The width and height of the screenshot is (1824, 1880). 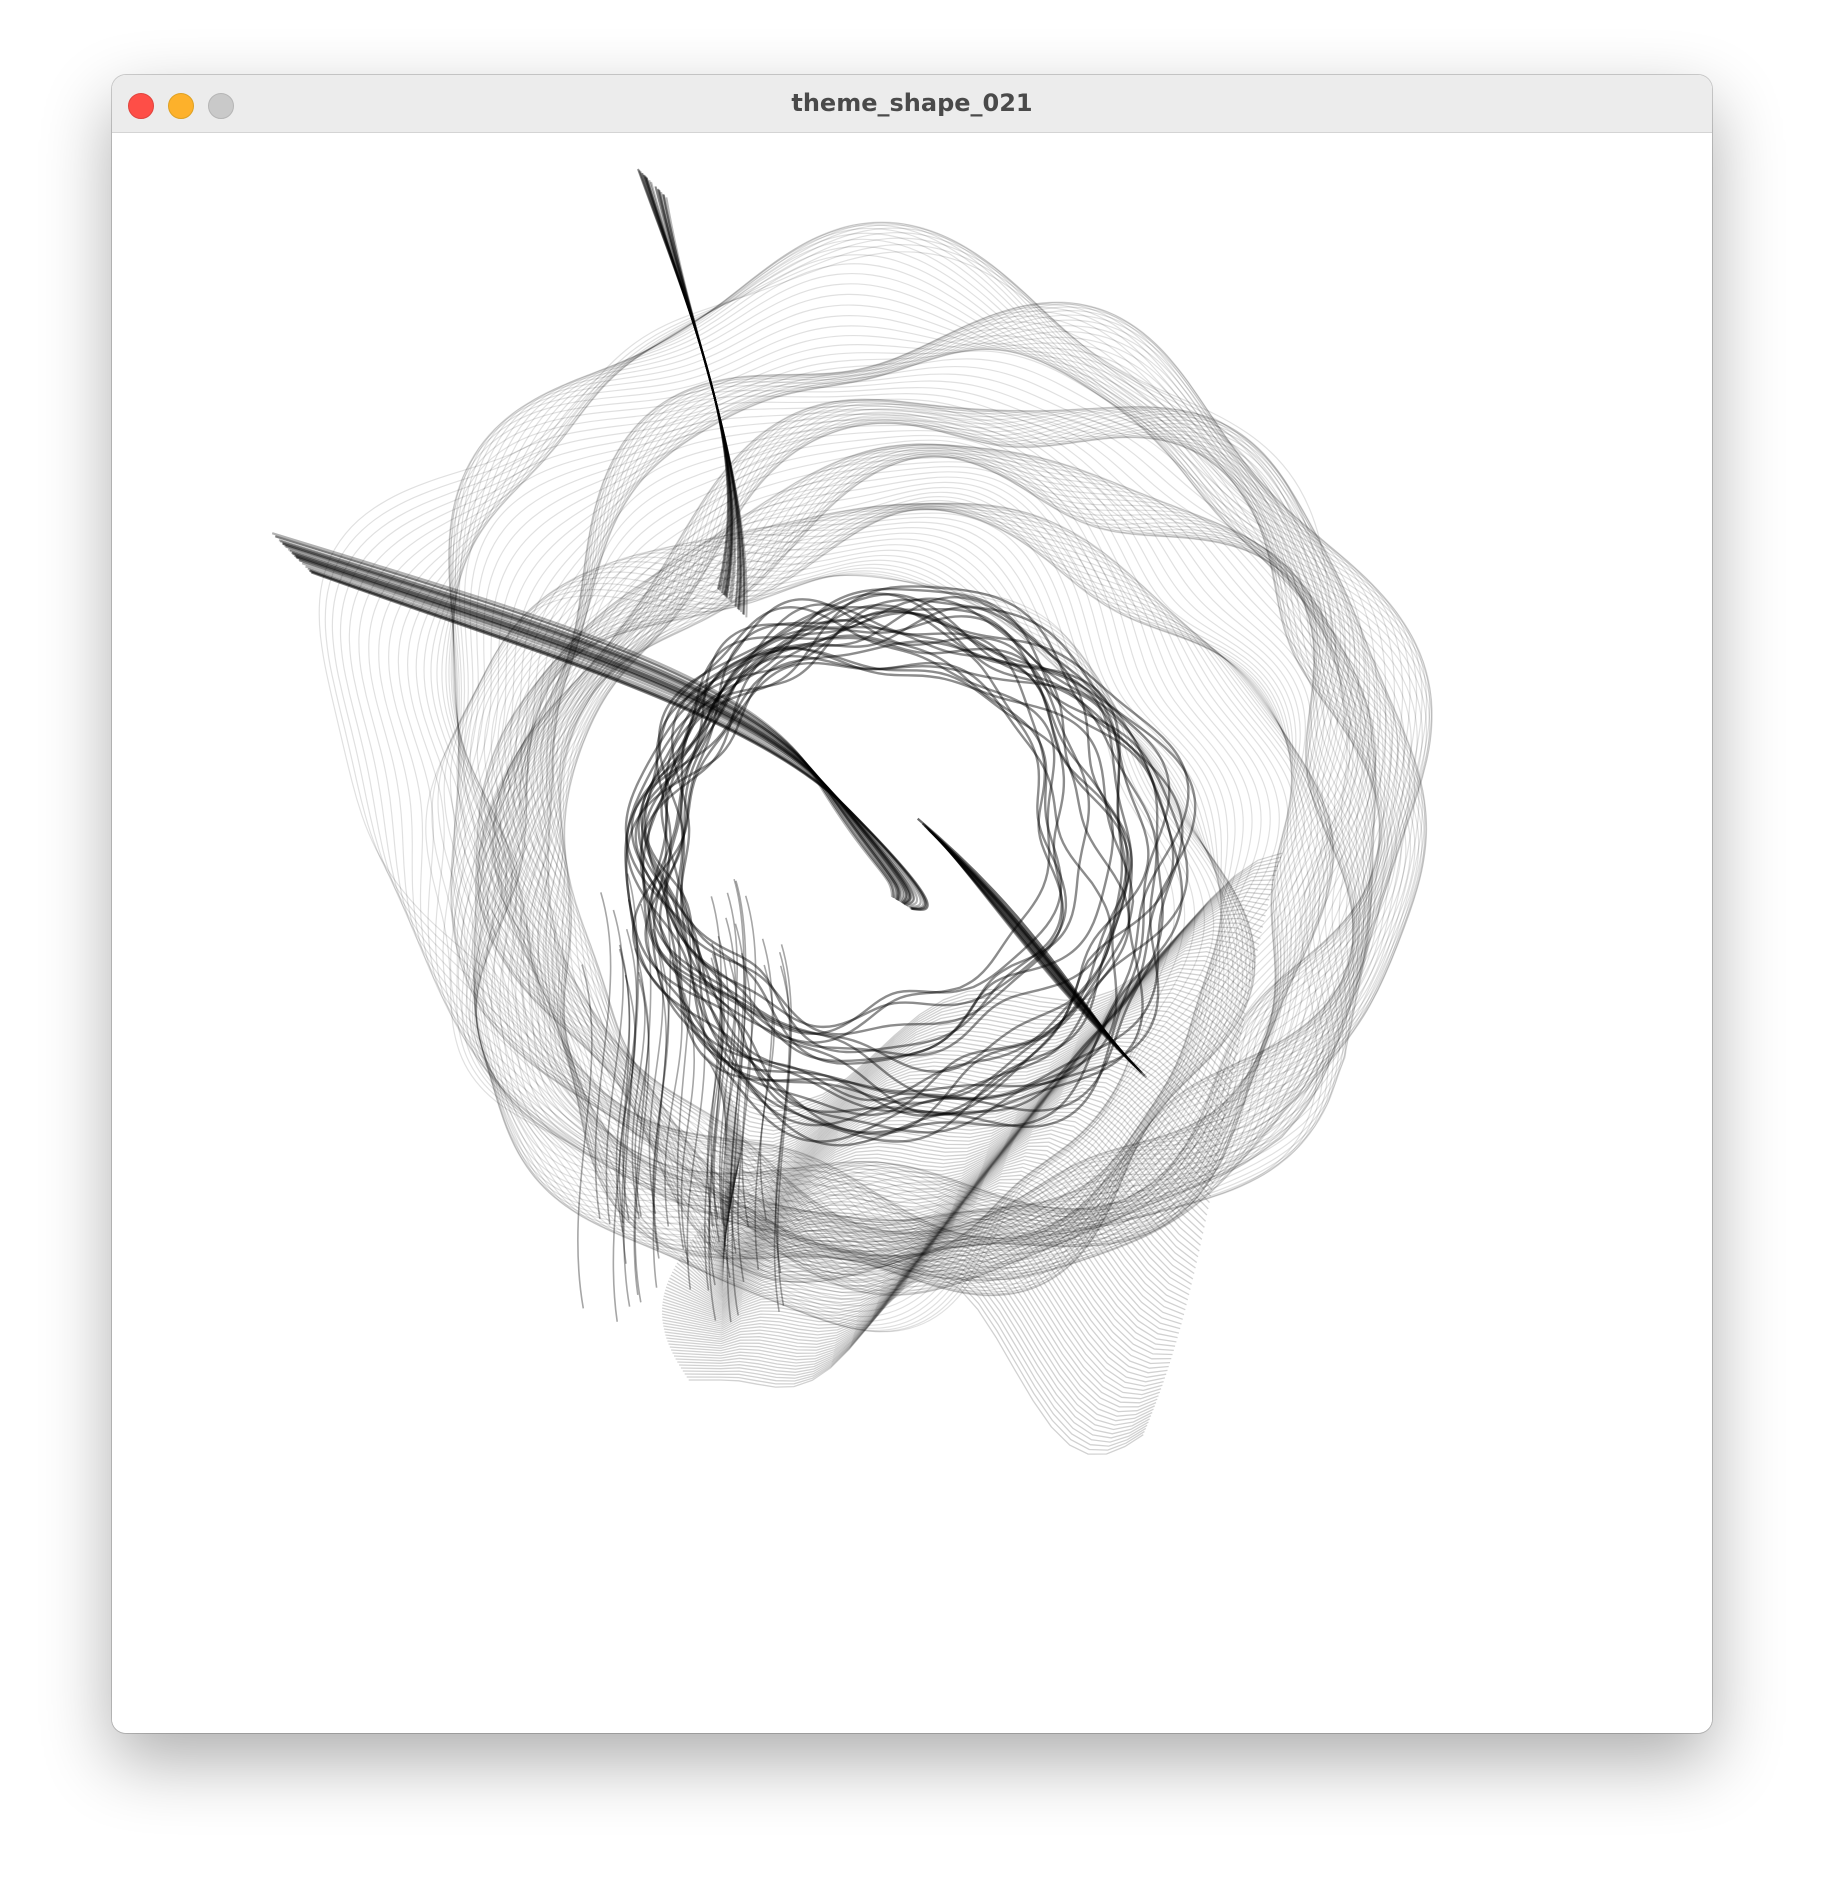 I want to click on title-bar: theme_shape_021, so click(x=912, y=104).